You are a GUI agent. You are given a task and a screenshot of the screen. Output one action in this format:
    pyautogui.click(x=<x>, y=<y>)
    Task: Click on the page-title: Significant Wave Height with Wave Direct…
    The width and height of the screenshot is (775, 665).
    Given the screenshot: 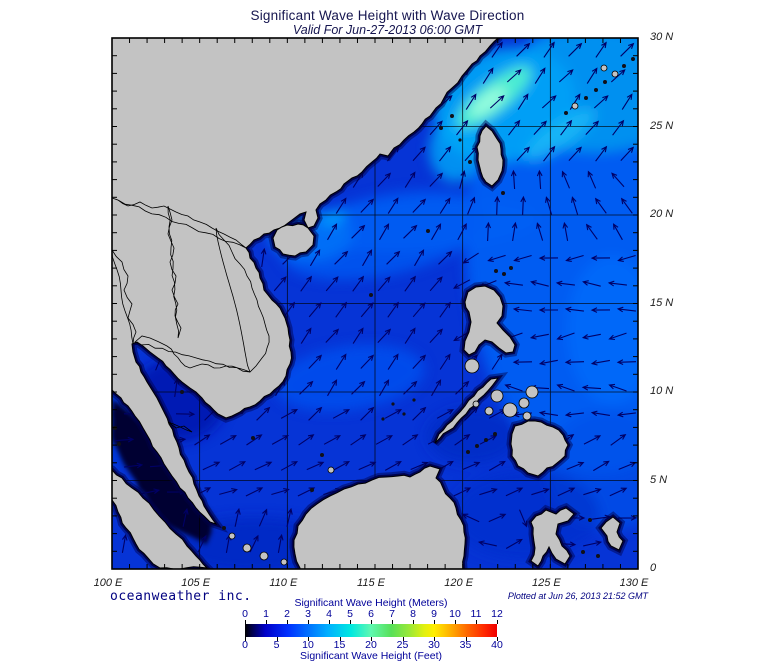 What is the action you would take?
    pyautogui.click(x=387, y=15)
    